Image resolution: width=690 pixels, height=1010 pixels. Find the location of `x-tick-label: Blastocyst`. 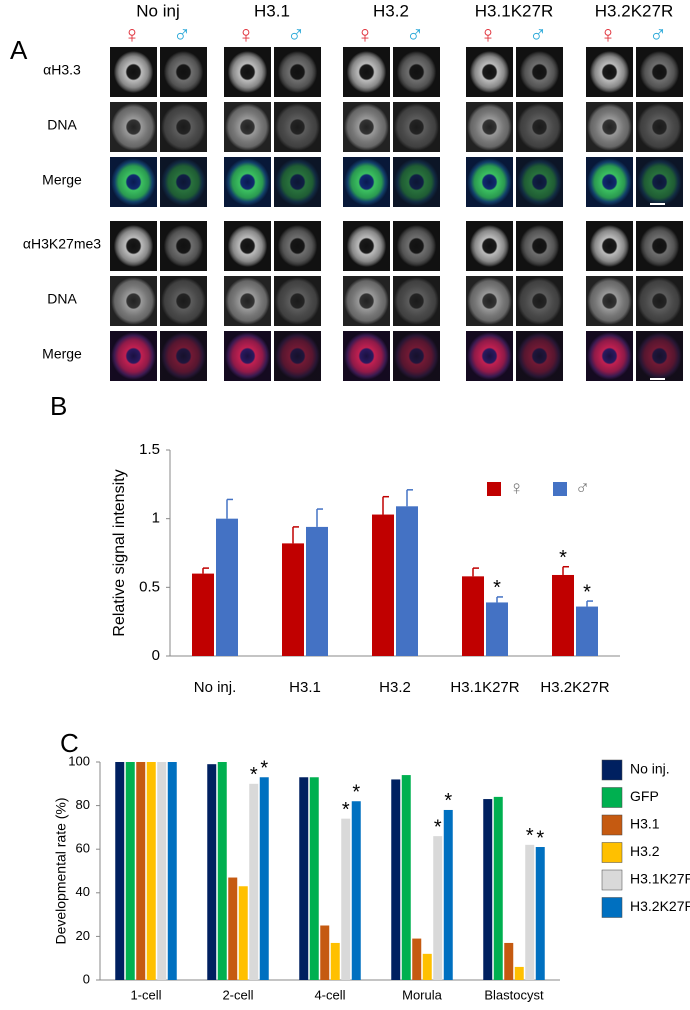

x-tick-label: Blastocyst is located at coordinates (514, 994).